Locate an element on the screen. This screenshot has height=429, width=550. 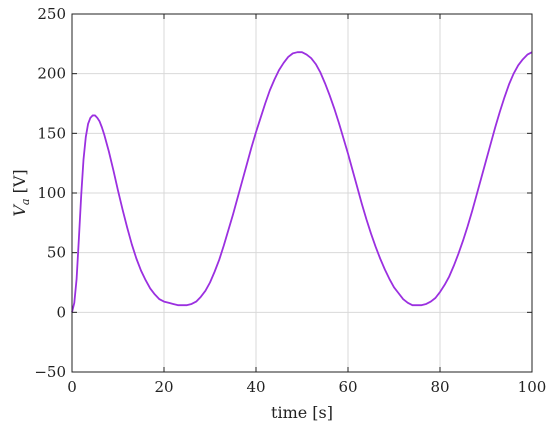
y-axis-label-unit: [V] is located at coordinates (19, 183).